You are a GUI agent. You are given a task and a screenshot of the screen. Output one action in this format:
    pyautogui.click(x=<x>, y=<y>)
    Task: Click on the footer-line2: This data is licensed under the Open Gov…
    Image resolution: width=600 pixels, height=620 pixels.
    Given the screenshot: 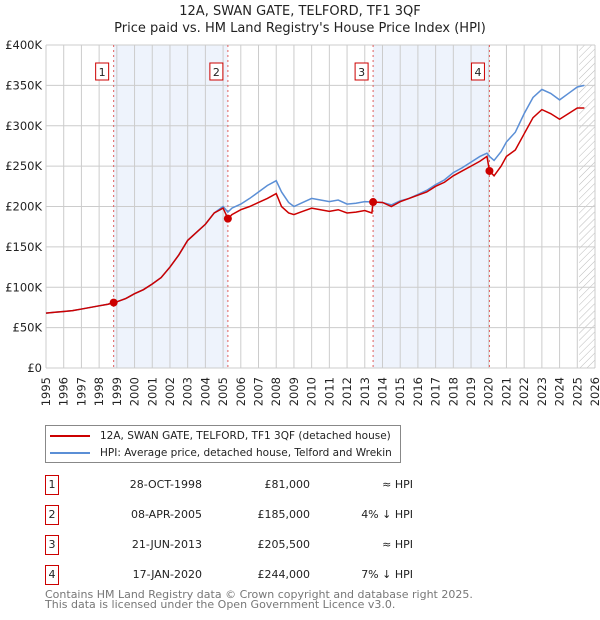 What is the action you would take?
    pyautogui.click(x=220, y=604)
    